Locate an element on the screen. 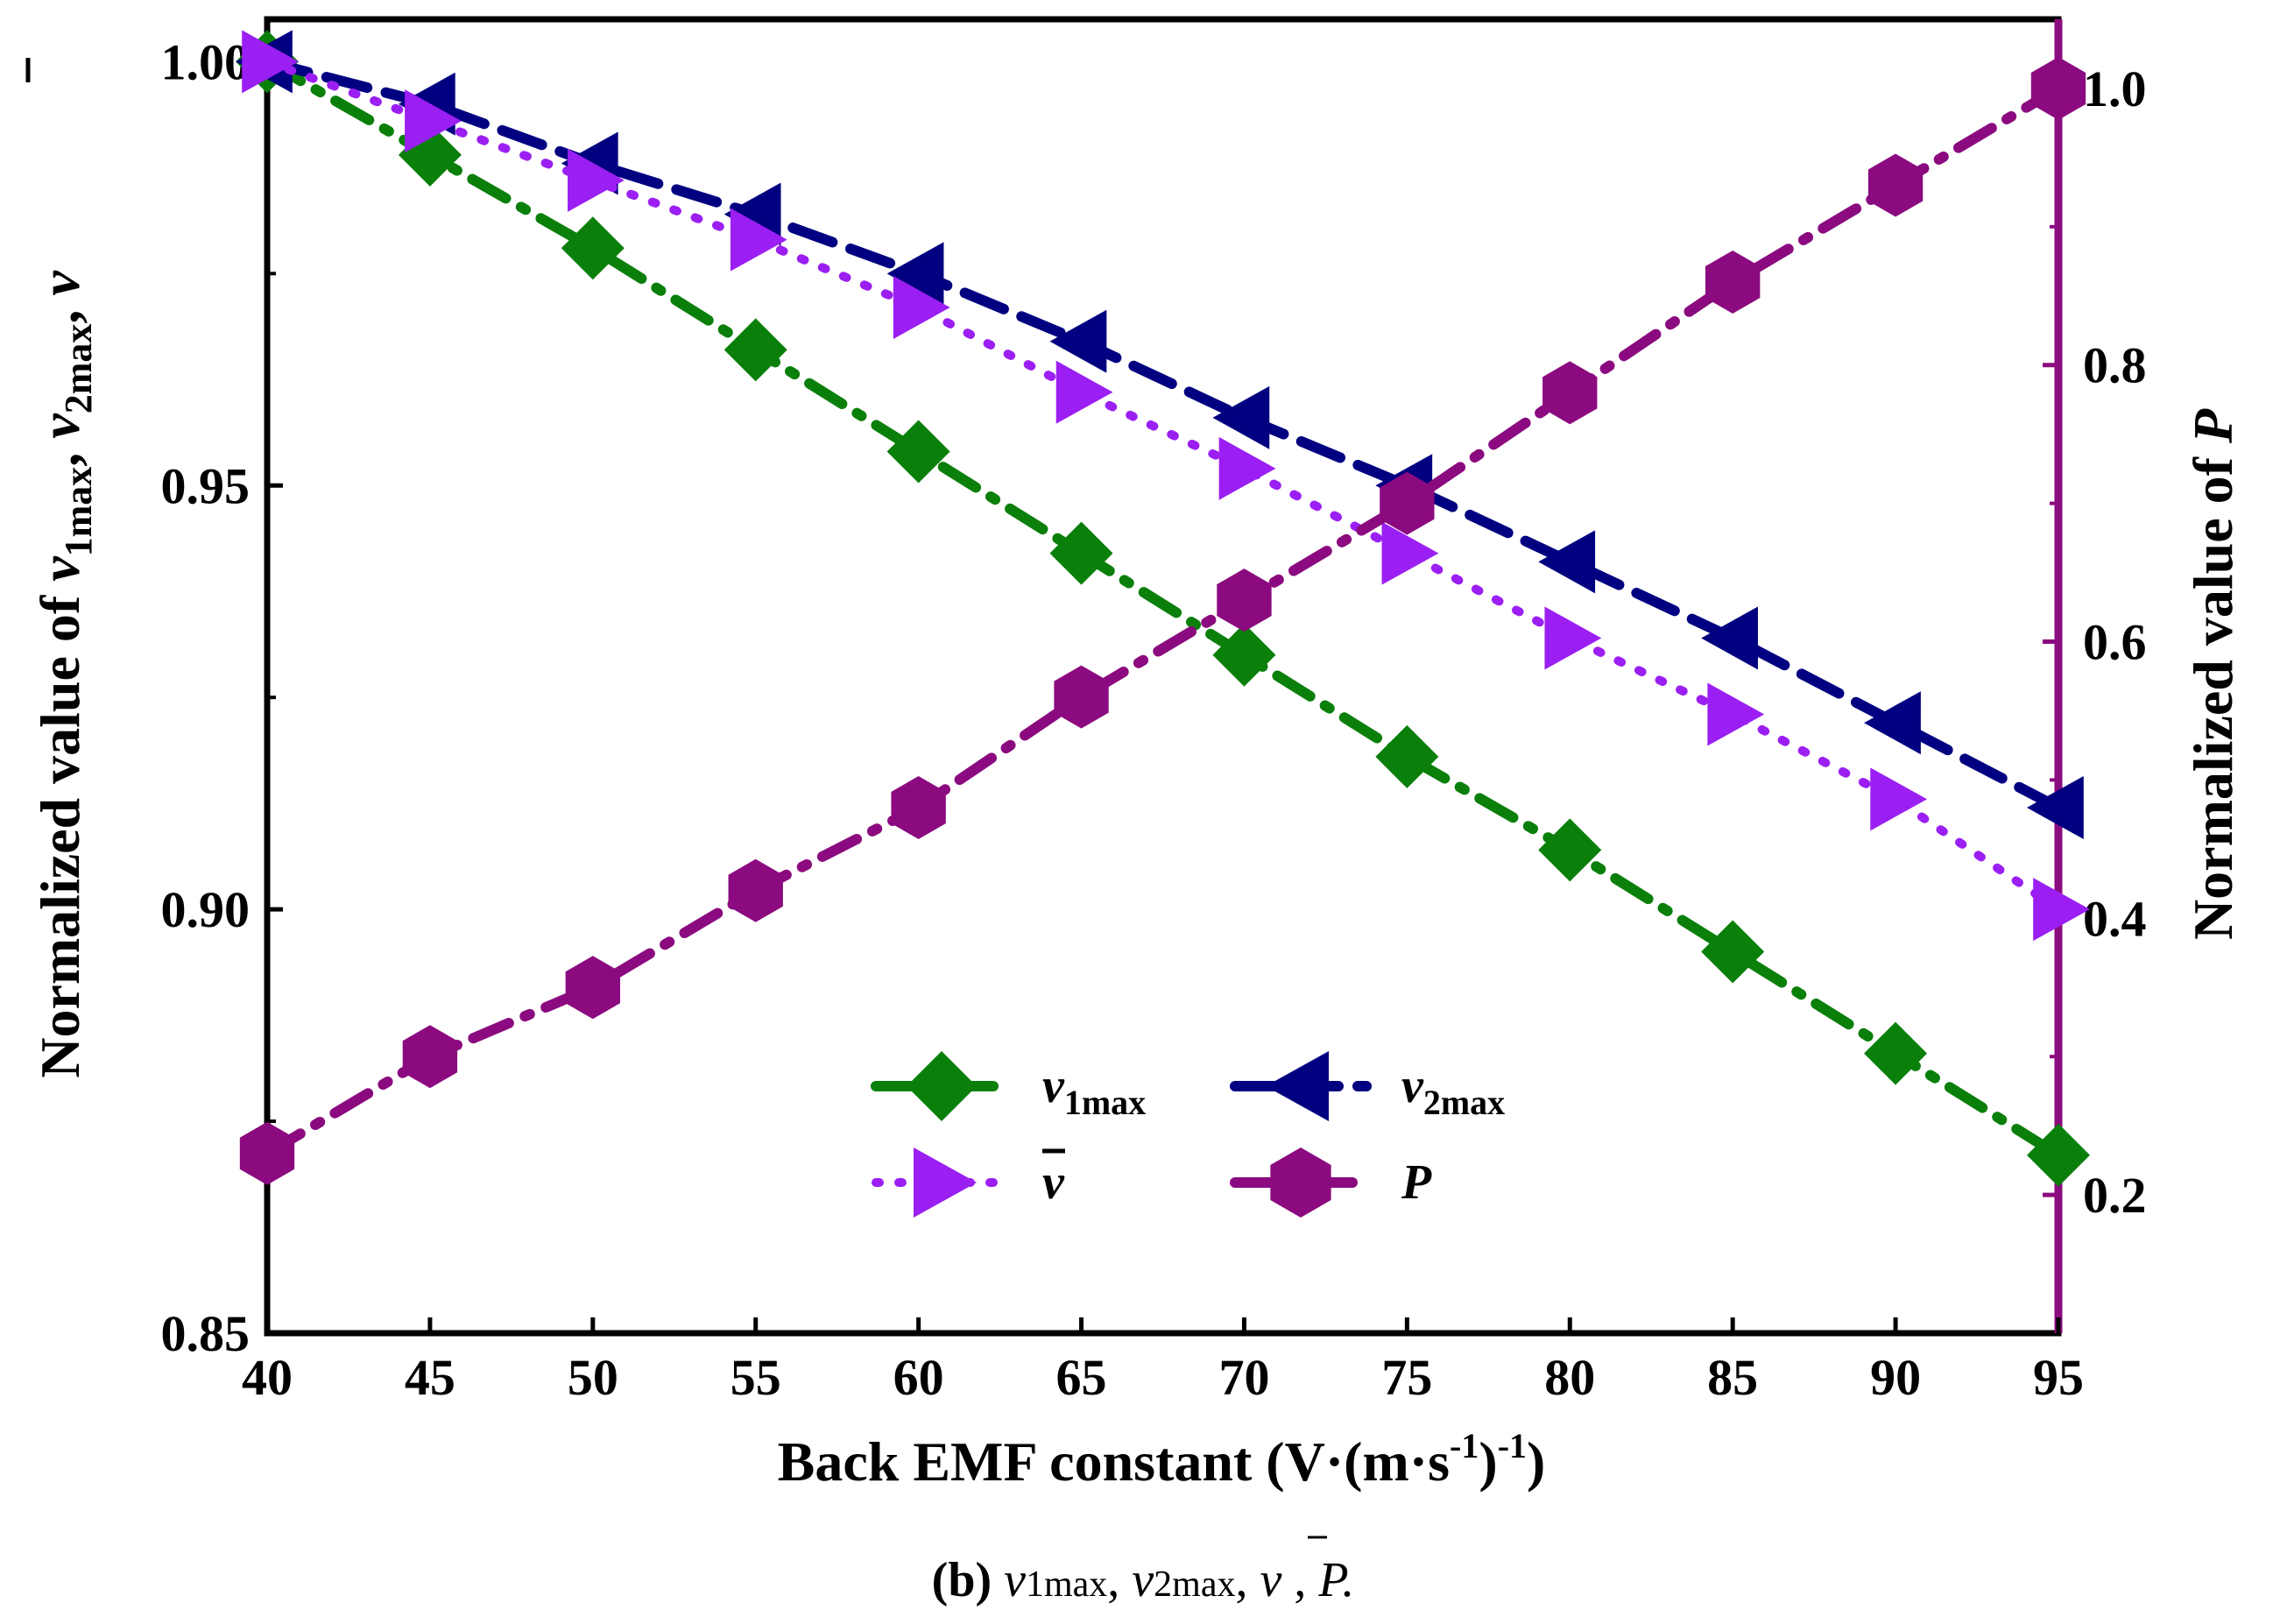  x-tick-label: 50 is located at coordinates (593, 1377).